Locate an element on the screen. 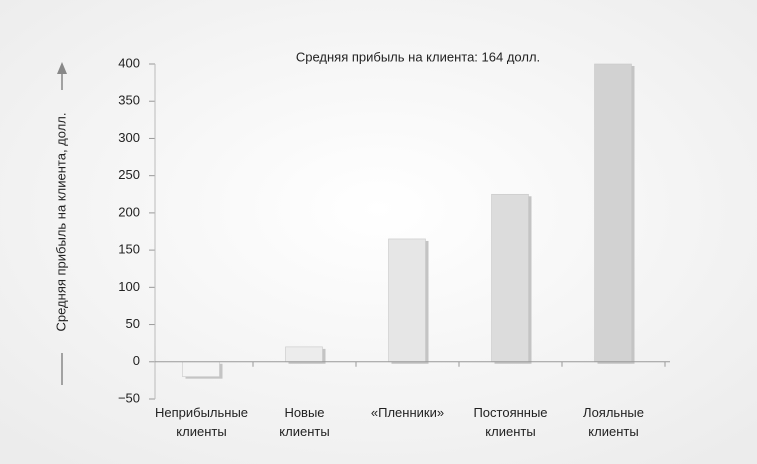  y-arrow is located at coordinates (62, 223).